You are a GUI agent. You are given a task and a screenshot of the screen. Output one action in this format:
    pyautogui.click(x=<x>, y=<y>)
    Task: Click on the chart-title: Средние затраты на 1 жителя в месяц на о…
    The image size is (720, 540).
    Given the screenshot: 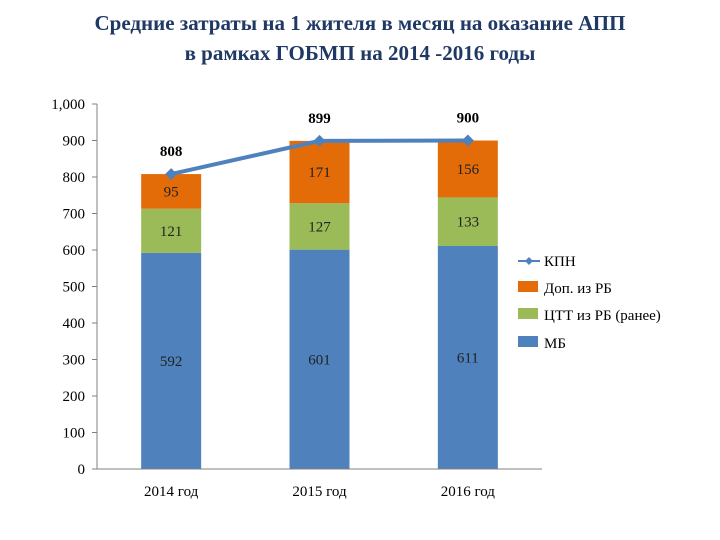 What is the action you would take?
    pyautogui.click(x=360, y=38)
    